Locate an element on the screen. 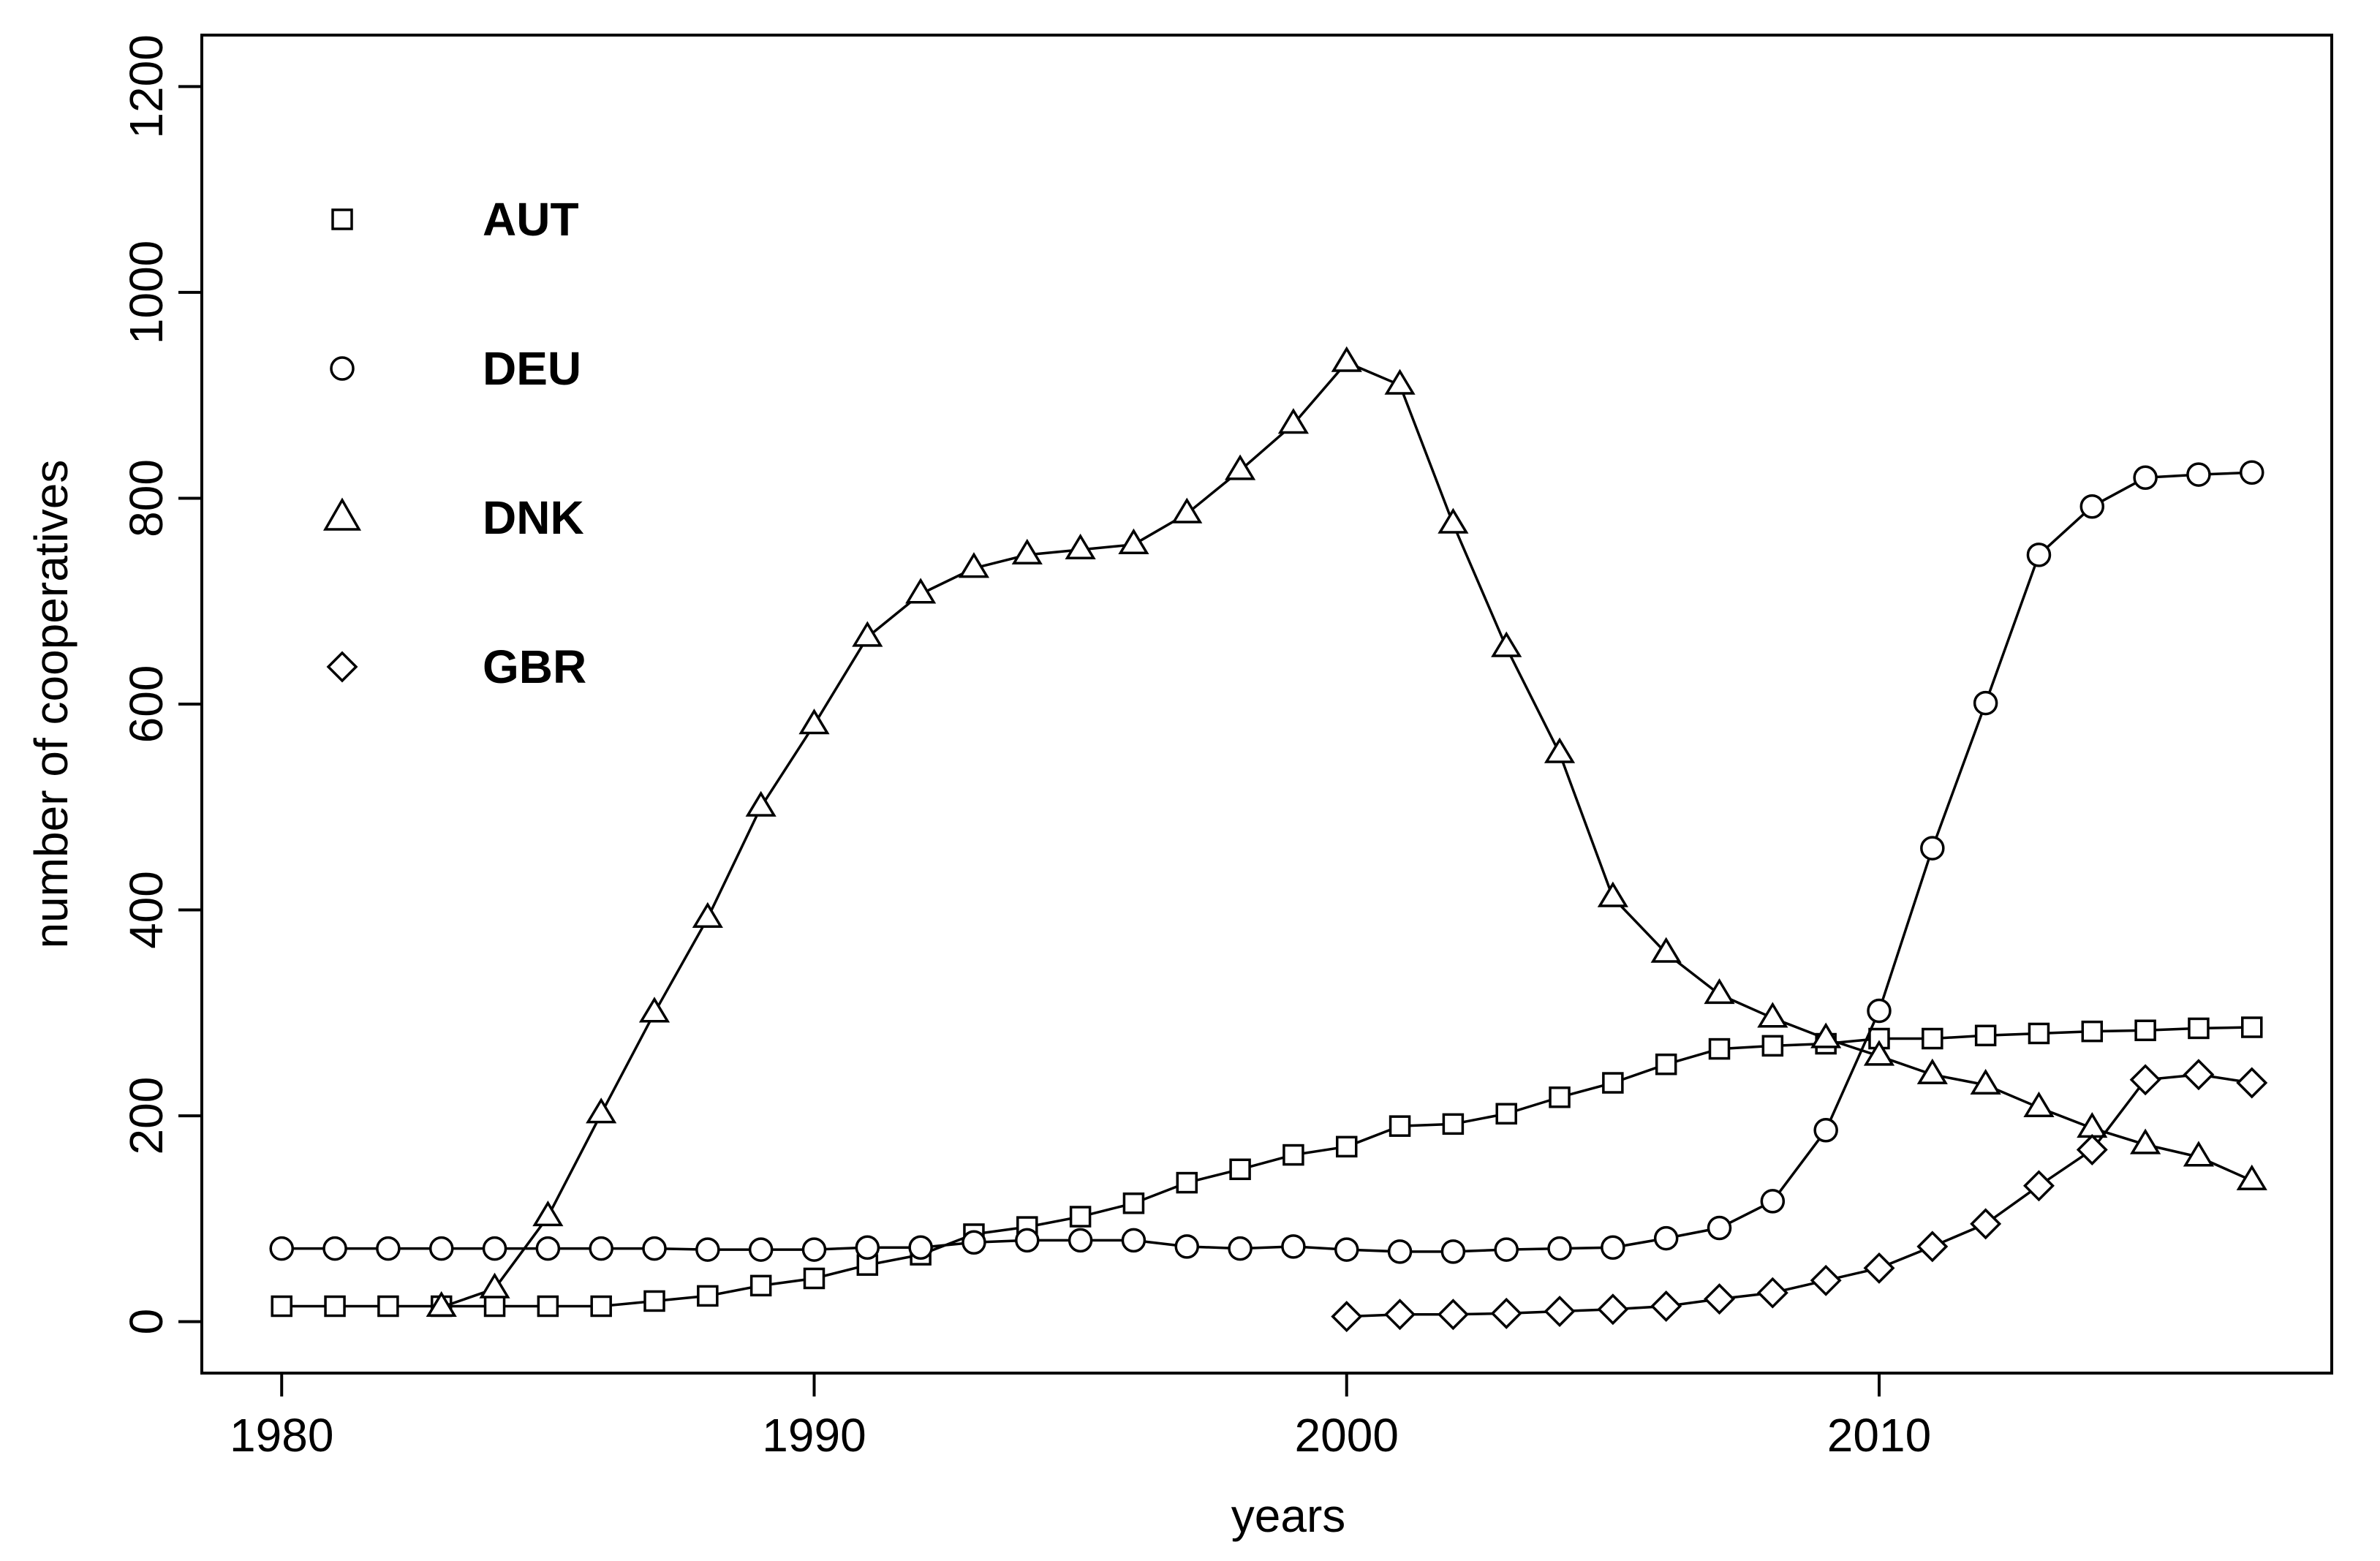  legend-item-dnk: DNK is located at coordinates (453, 517).